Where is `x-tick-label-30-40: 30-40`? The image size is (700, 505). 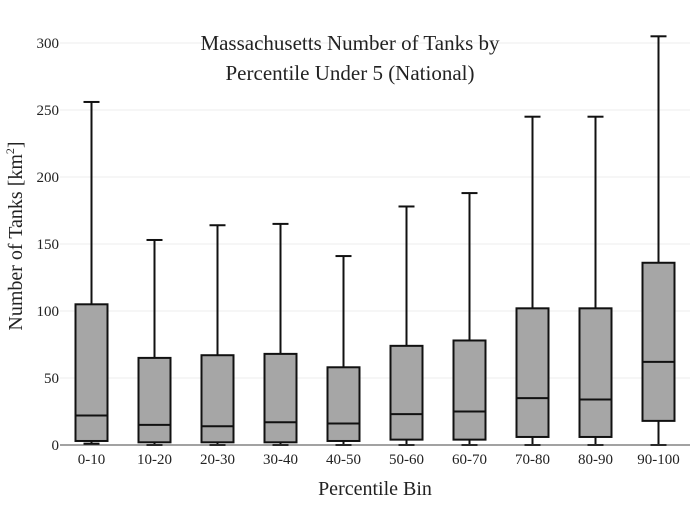 x-tick-label-30-40: 30-40 is located at coordinates (280, 460).